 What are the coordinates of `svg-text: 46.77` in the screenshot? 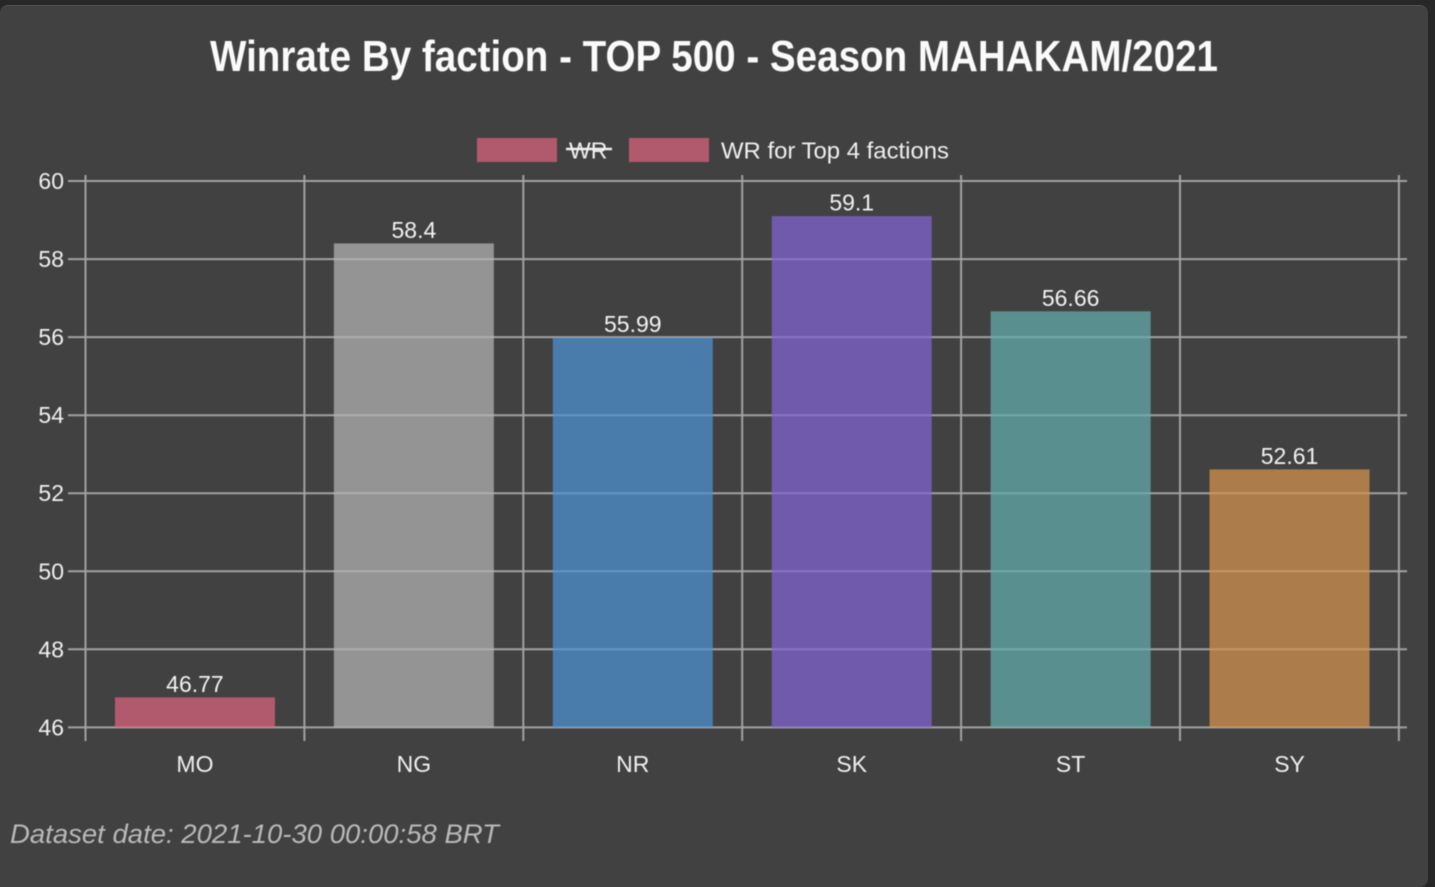 It's located at (195, 684).